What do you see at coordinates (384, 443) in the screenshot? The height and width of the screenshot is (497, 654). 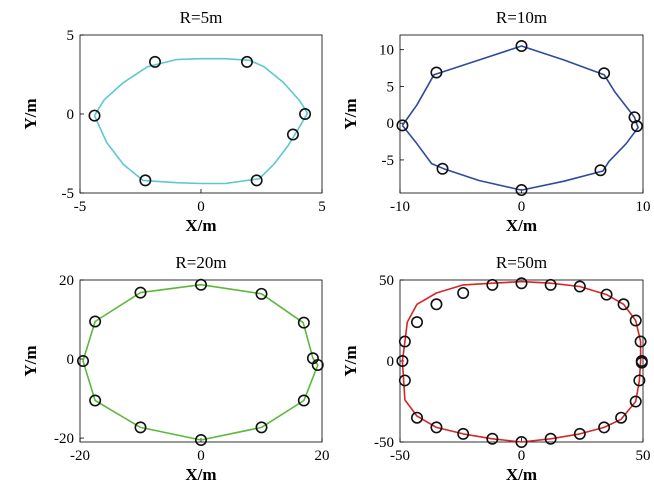 I see `y-tick-label: -50` at bounding box center [384, 443].